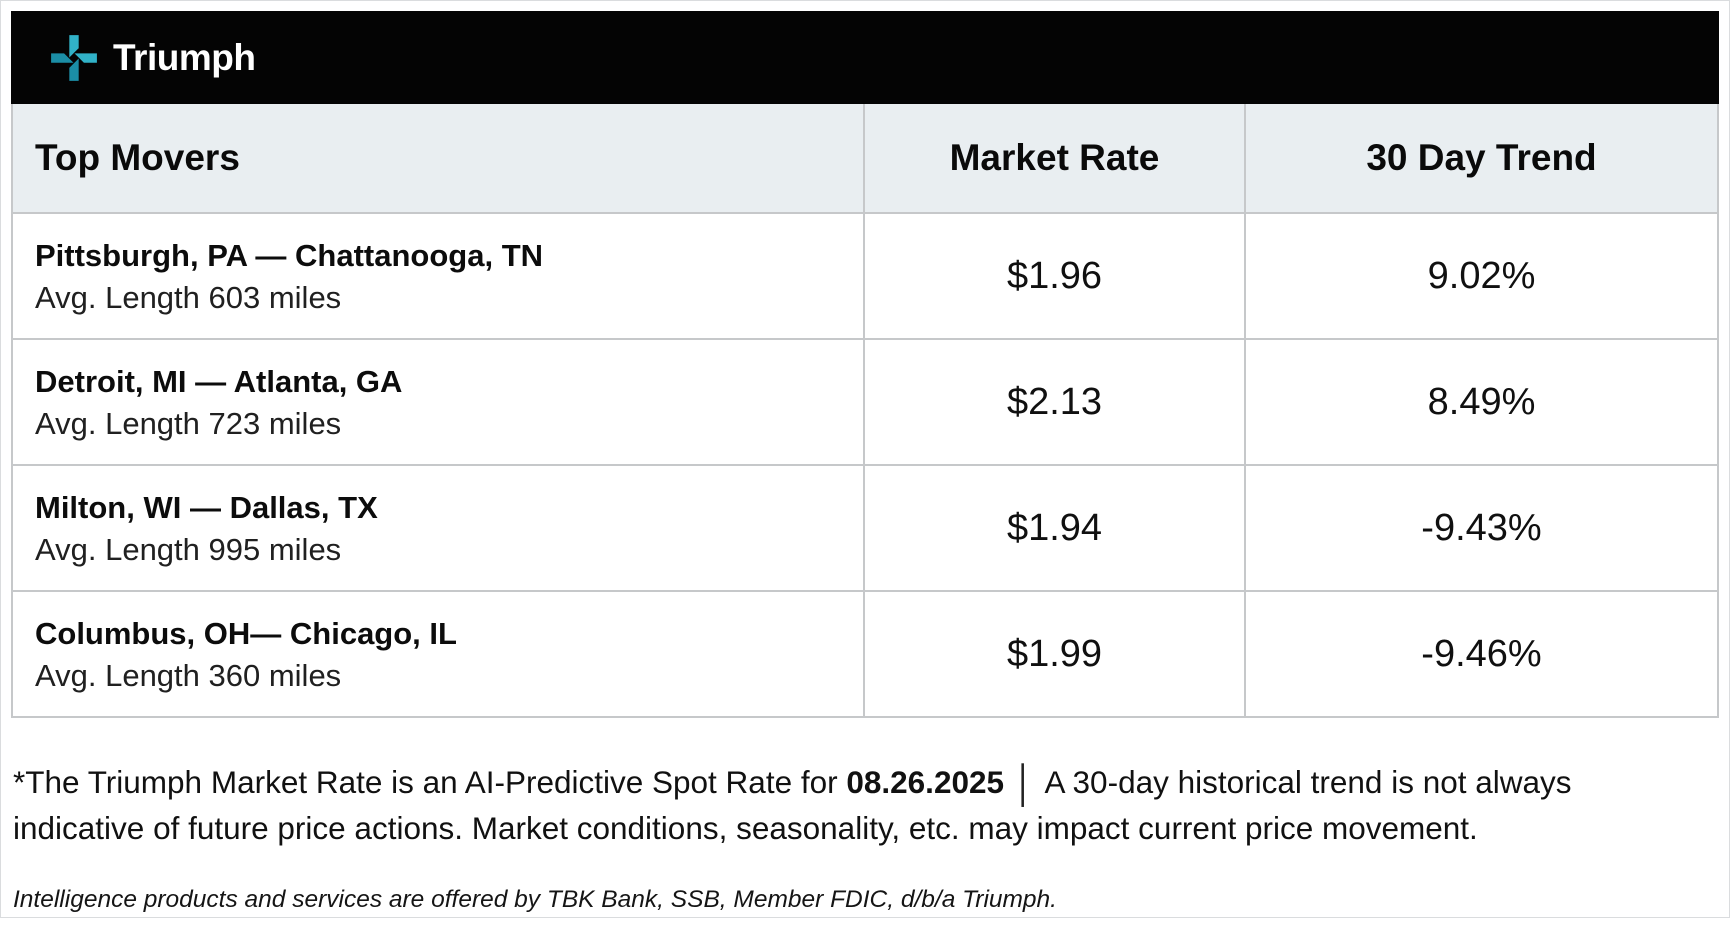 Image resolution: width=1730 pixels, height=941 pixels. Describe the element at coordinates (206, 507) in the screenshot. I see `lane-name: Milton, WI — Dallas, TX` at that location.